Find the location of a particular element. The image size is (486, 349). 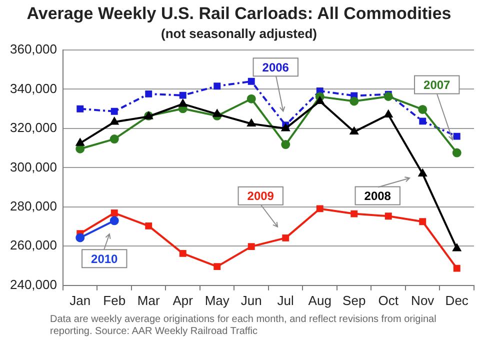

text: 2008 is located at coordinates (378, 196).